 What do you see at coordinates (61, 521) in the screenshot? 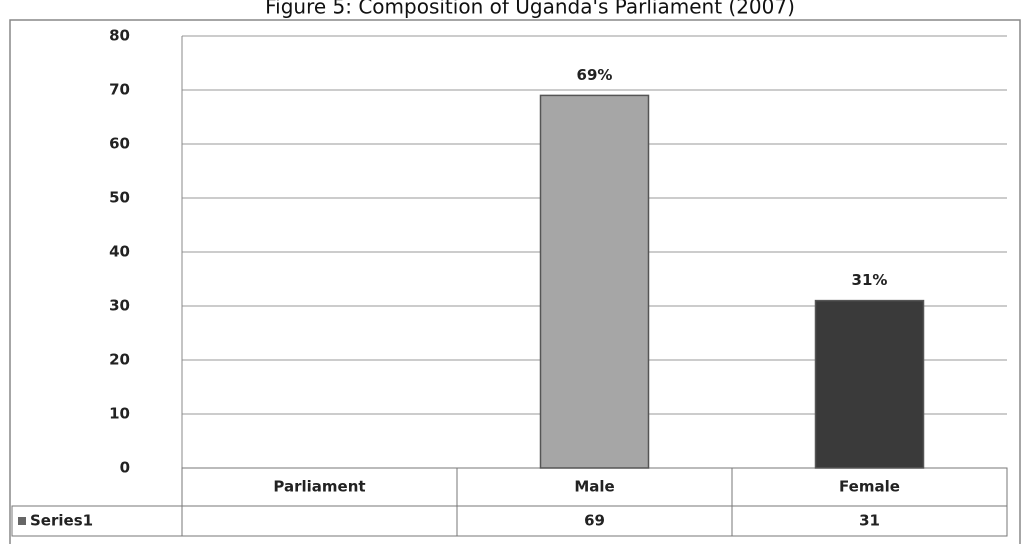
I see `legend-label: Series1` at bounding box center [61, 521].